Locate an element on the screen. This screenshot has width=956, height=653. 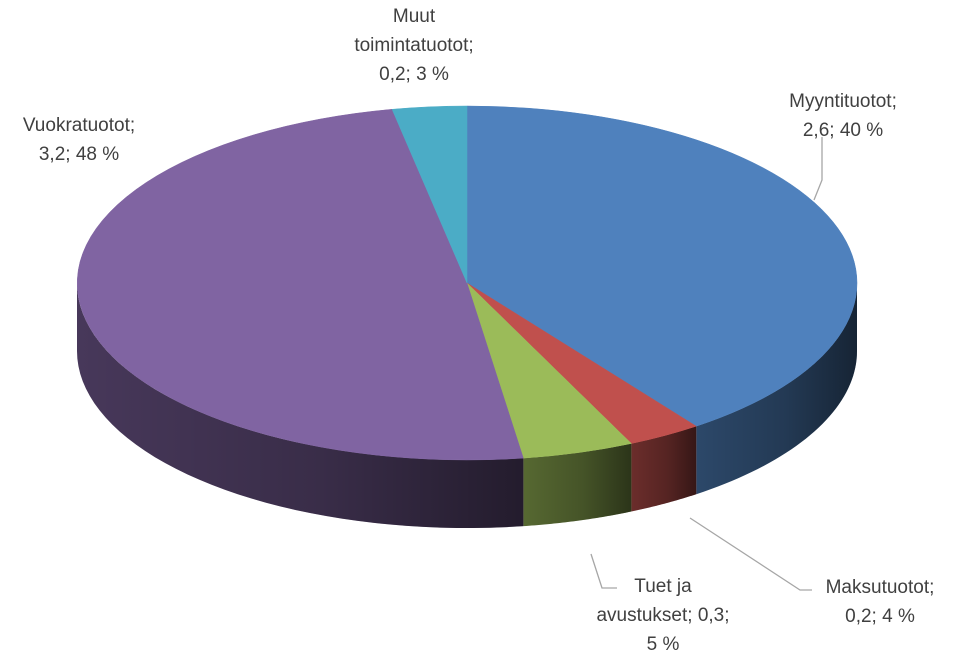
data-label-line: 0,2; 3 % is located at coordinates (414, 74).